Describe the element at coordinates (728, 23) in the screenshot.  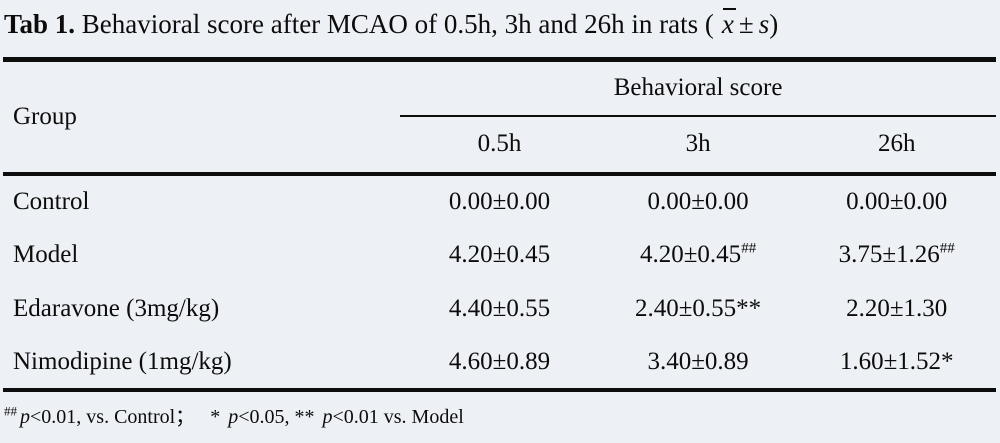
I see `x-bar-symbol: x` at that location.